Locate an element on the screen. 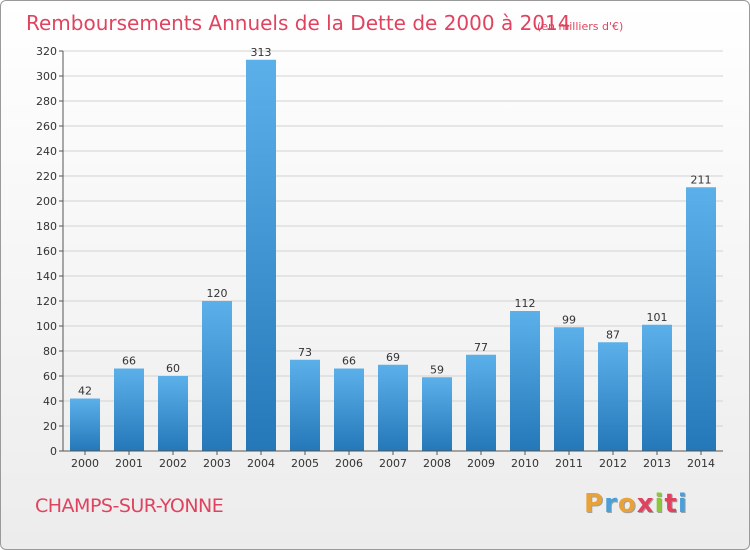 The image size is (750, 550). y-tick-label: 40 is located at coordinates (50, 401).